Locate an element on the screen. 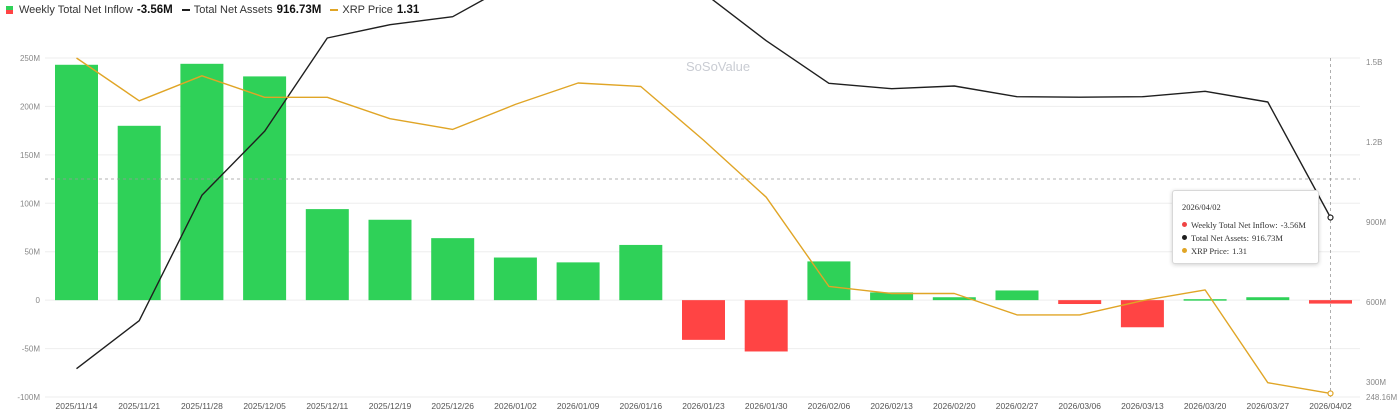 This screenshot has height=413, width=1400. x-tick-label: 2025/11/21 is located at coordinates (139, 406).